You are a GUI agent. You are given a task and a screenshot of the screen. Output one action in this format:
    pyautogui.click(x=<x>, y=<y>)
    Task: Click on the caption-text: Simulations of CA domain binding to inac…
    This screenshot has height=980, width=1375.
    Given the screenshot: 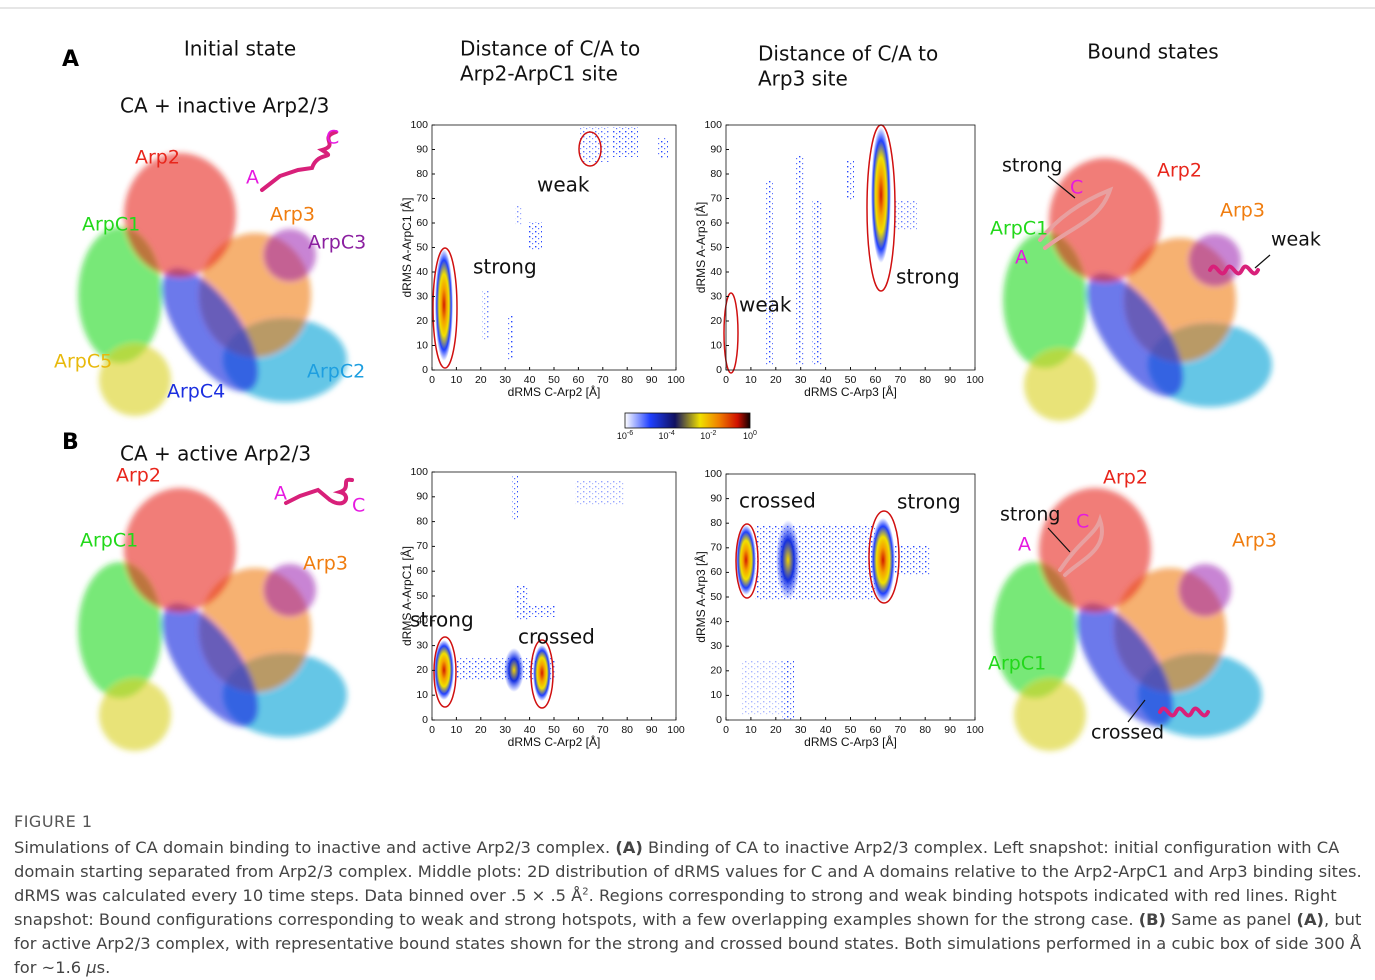 What is the action you would take?
    pyautogui.click(x=315, y=847)
    